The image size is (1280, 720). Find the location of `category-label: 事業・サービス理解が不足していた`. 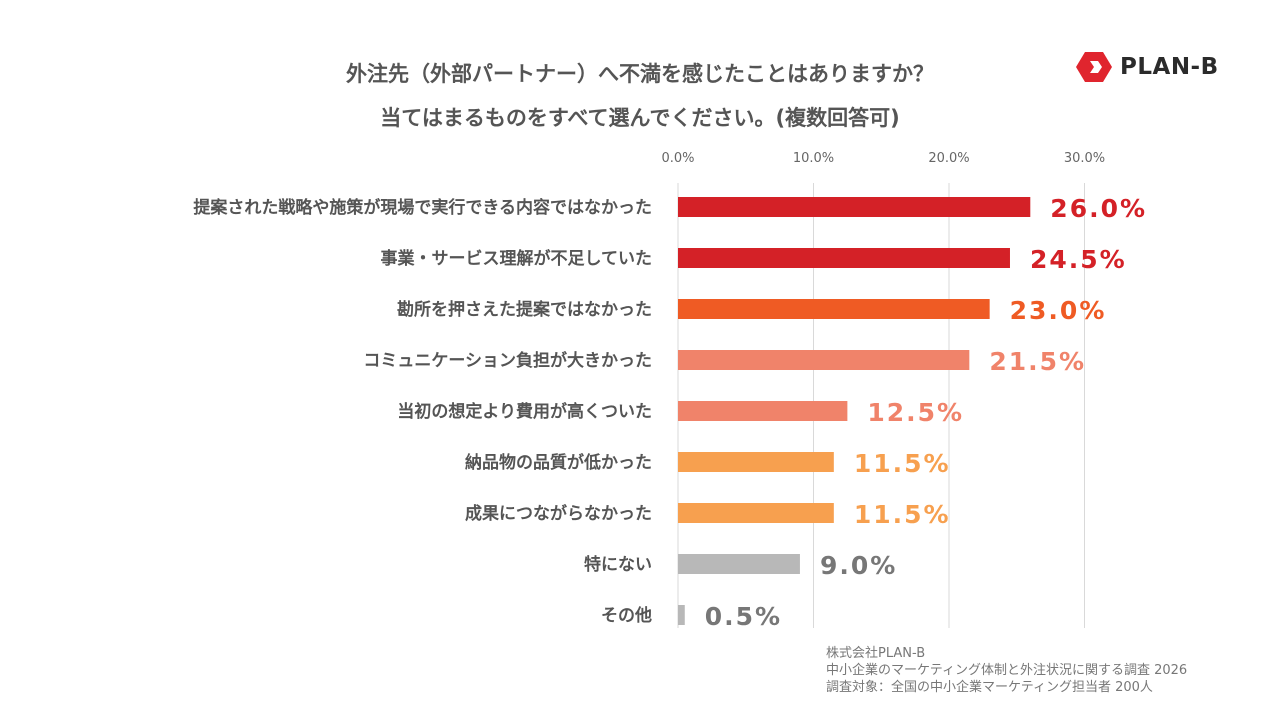

category-label: 事業・サービス理解が不足していた is located at coordinates (517, 258).